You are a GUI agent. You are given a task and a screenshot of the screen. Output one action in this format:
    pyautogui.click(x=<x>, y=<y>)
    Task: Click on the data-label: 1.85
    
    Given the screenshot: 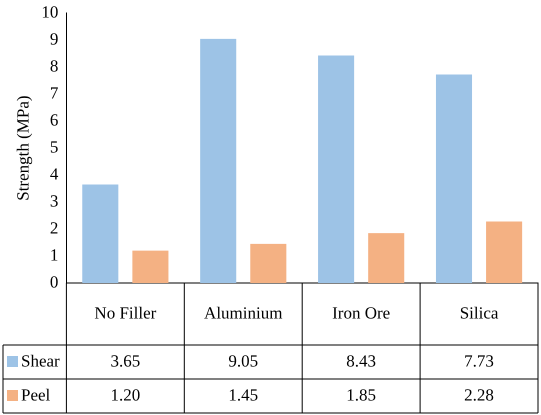 What is the action you would take?
    pyautogui.click(x=361, y=394)
    